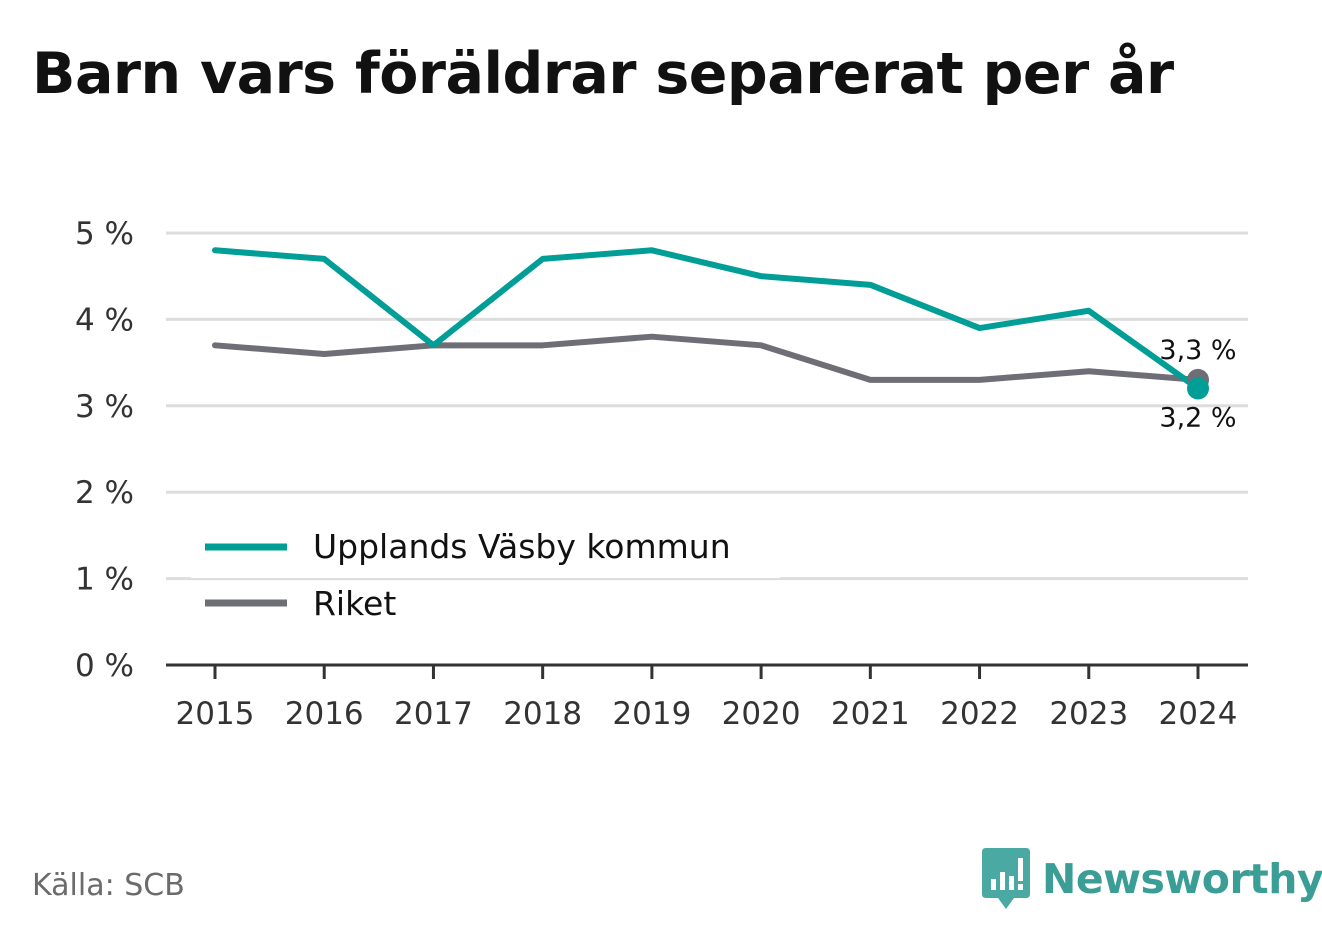 The image size is (1322, 939). I want to click on y-tick-label: 1 %, so click(104, 580).